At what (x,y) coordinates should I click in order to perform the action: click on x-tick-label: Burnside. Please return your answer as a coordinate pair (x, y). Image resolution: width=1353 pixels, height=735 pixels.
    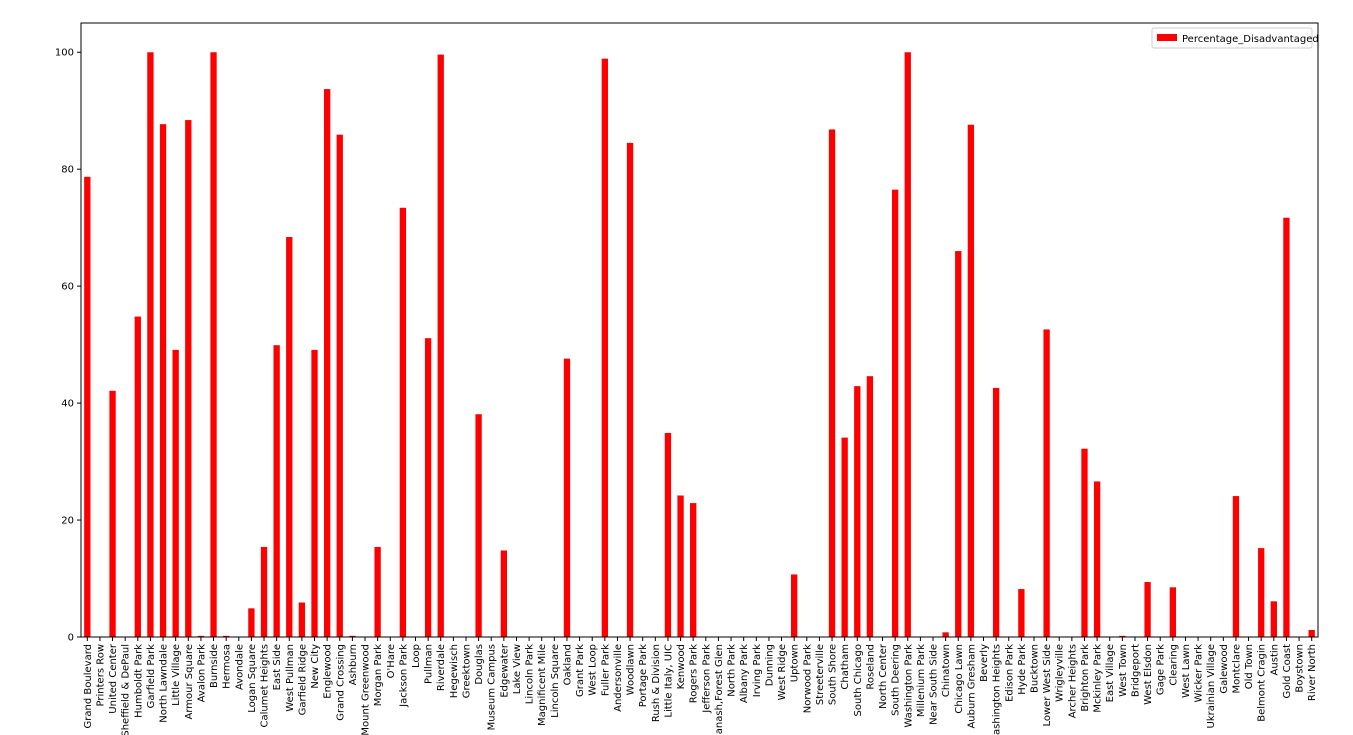
    Looking at the image, I should click on (214, 666).